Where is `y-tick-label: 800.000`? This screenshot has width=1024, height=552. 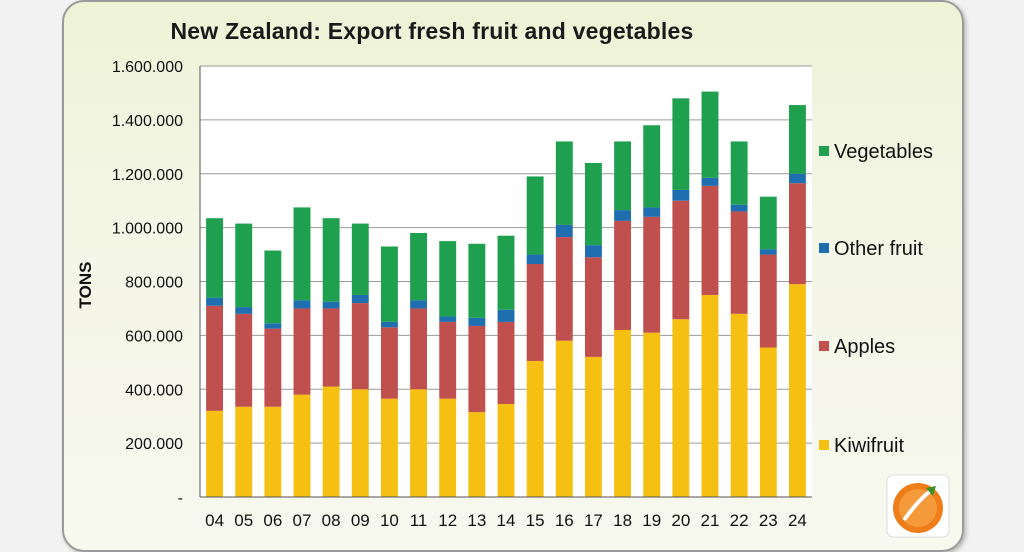
y-tick-label: 800.000 is located at coordinates (154, 283).